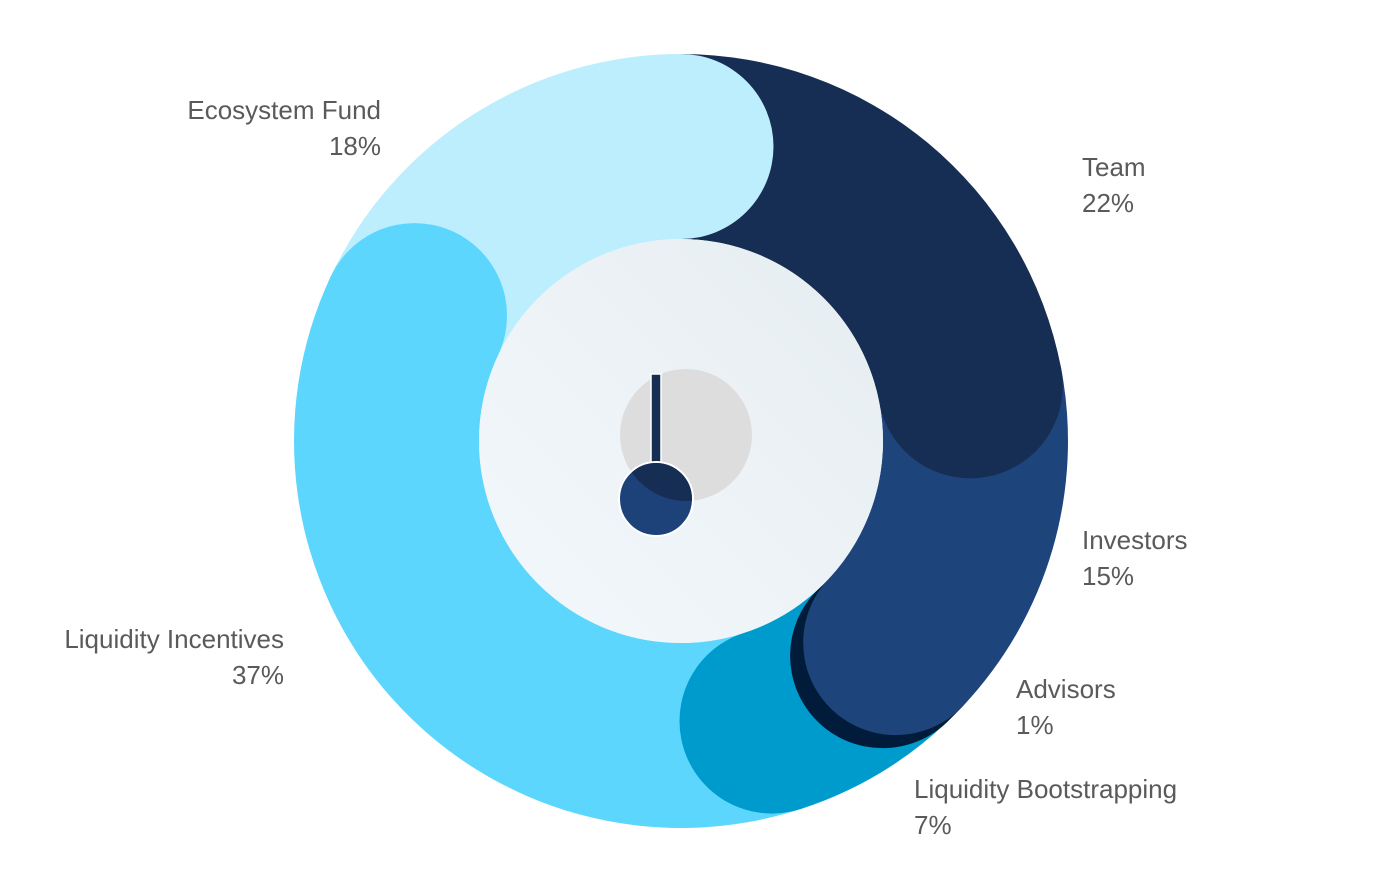 This screenshot has width=1400, height=890. Describe the element at coordinates (1045, 807) in the screenshot. I see `label-liquidity-bootstrapping: Liquidity Bootstrapping 7%` at that location.